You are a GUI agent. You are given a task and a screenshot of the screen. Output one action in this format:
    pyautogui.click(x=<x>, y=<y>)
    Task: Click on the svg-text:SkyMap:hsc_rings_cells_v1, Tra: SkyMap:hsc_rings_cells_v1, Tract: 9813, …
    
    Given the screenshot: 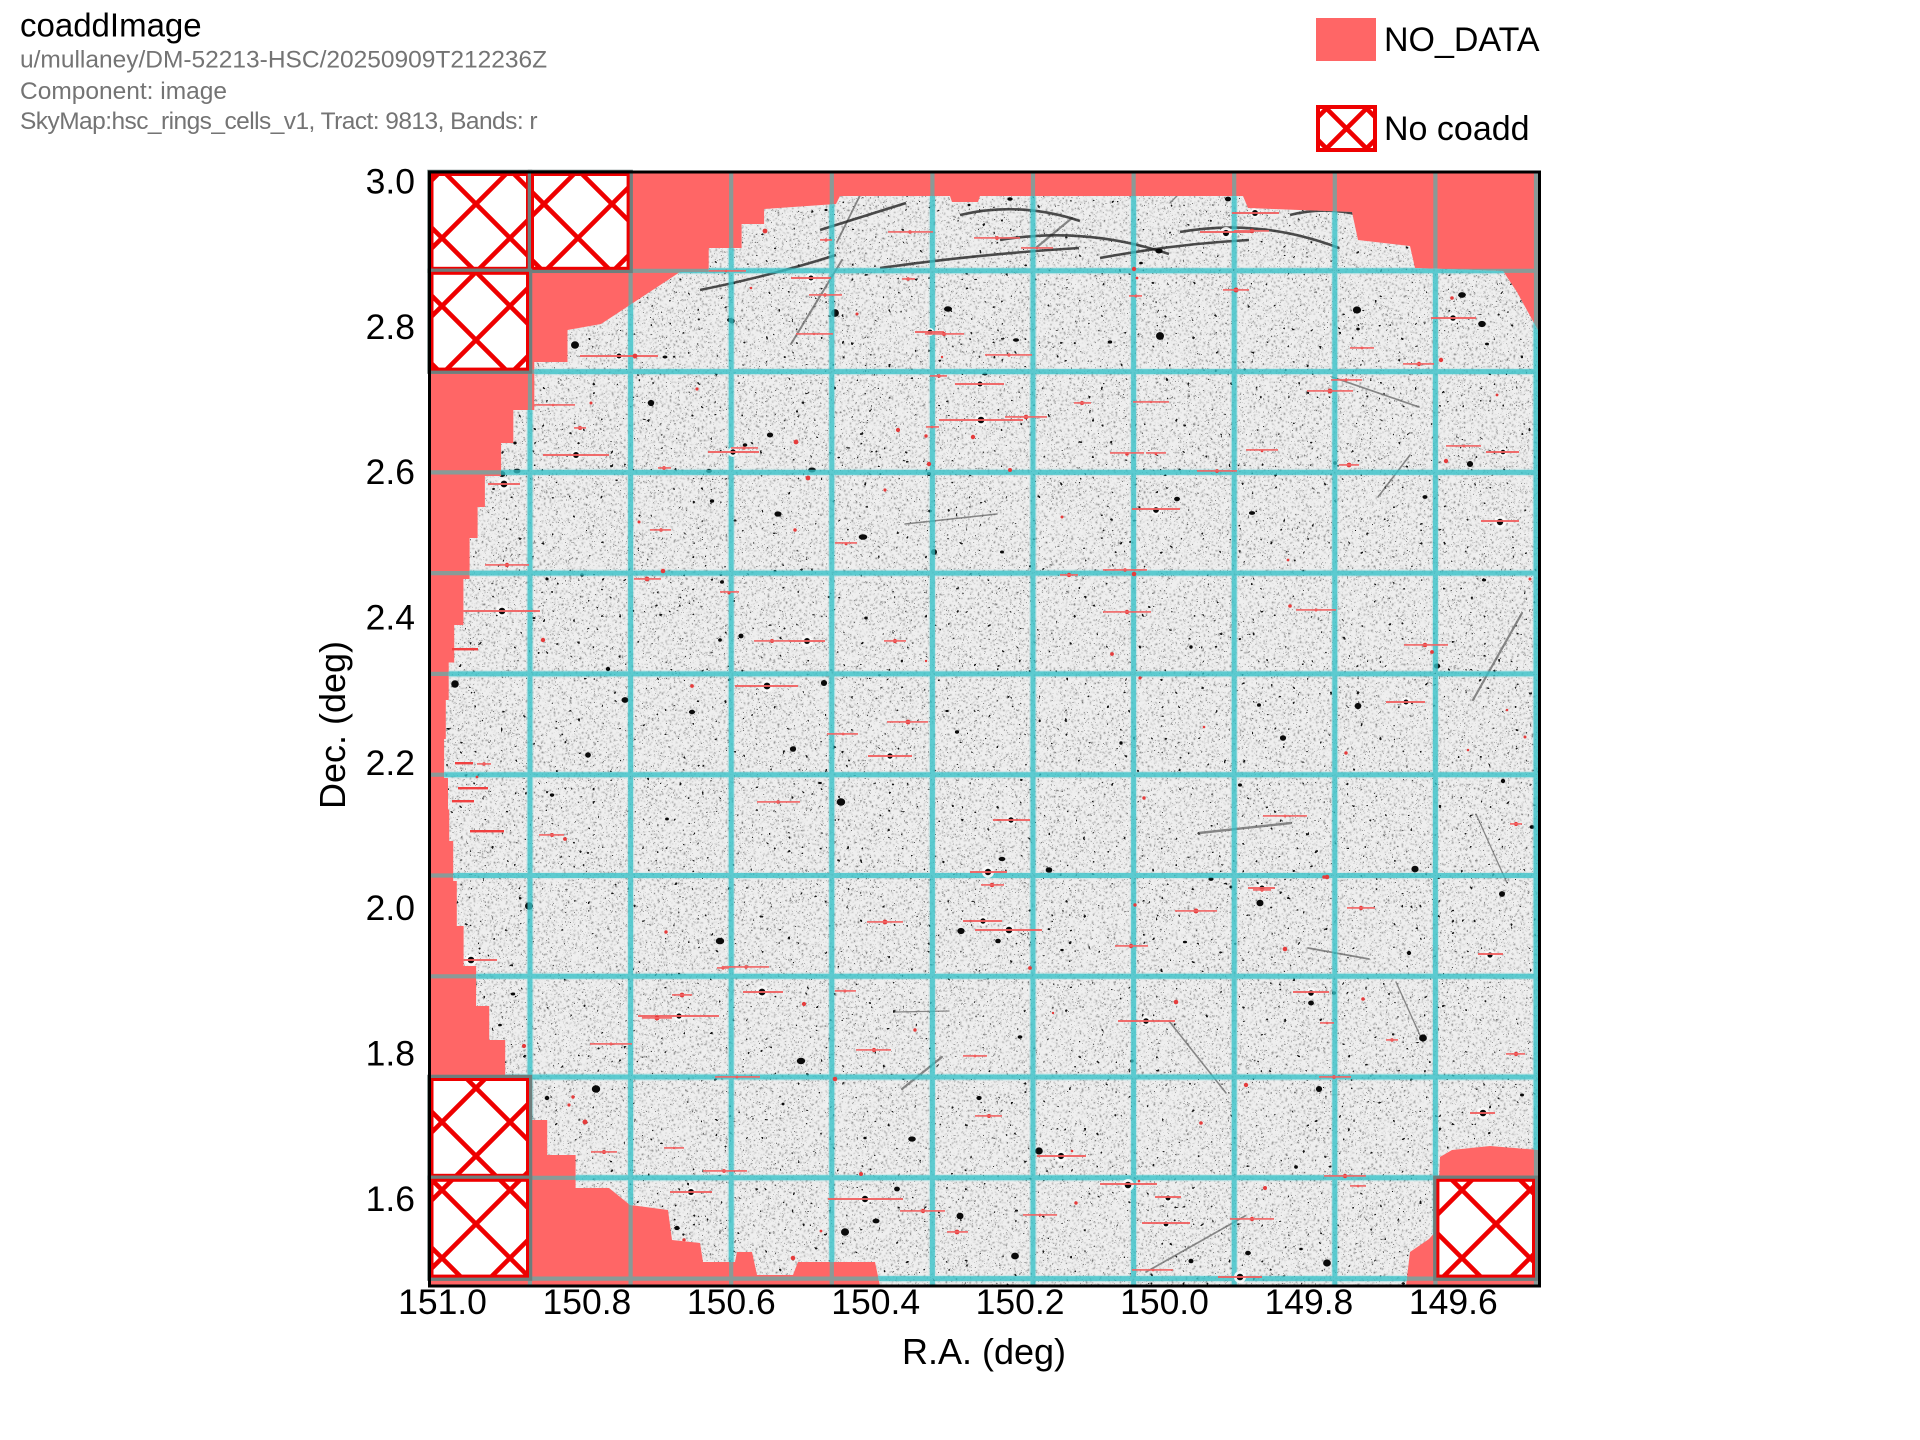 What is the action you would take?
    pyautogui.click(x=278, y=121)
    